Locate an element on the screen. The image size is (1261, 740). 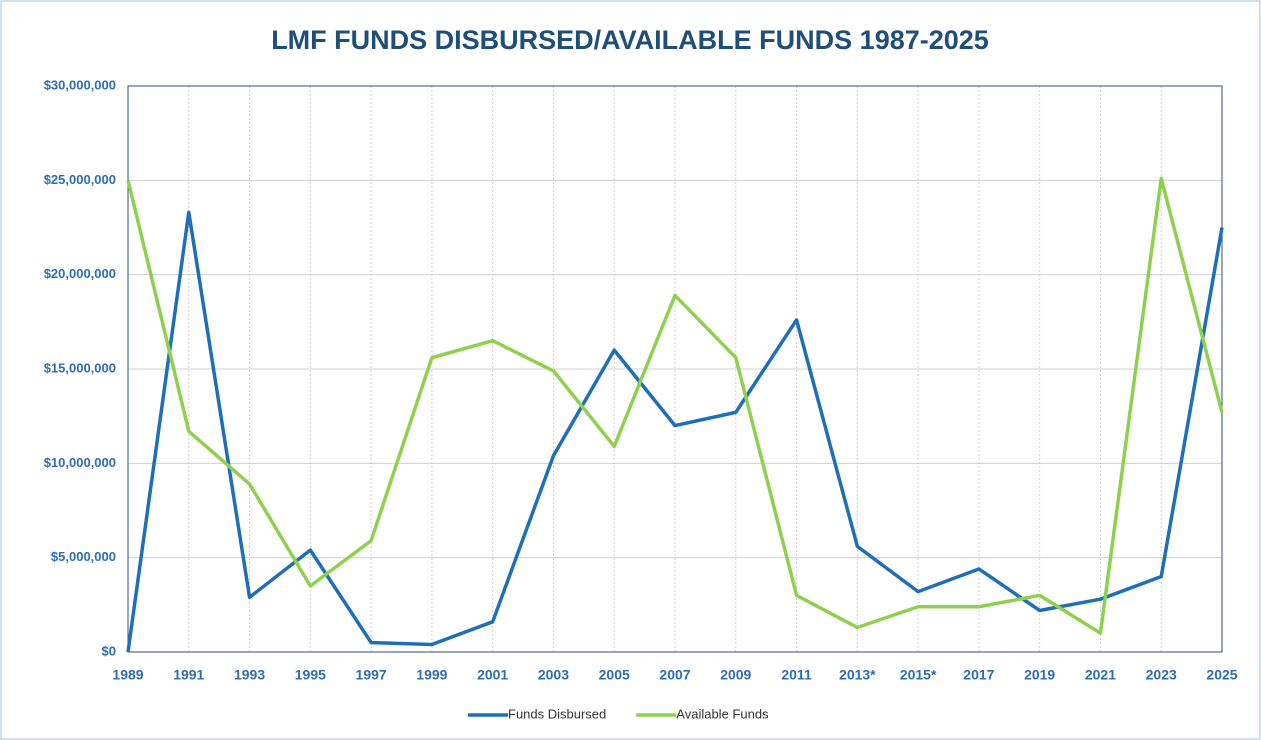
y-tick-label: $15,000,000 is located at coordinates (80, 367).